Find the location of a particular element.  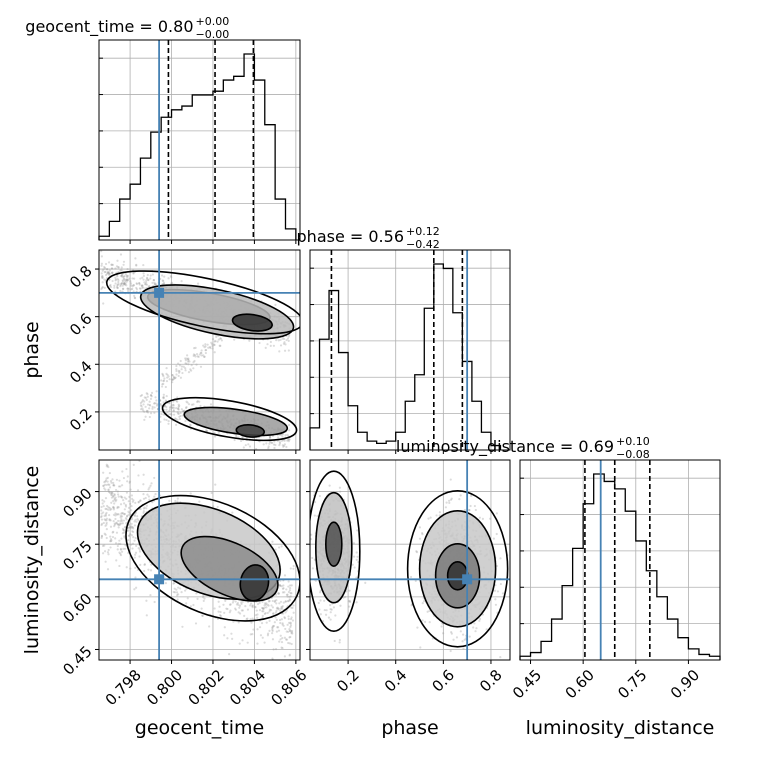

title-minus: −0.42 is located at coordinates (423, 244).